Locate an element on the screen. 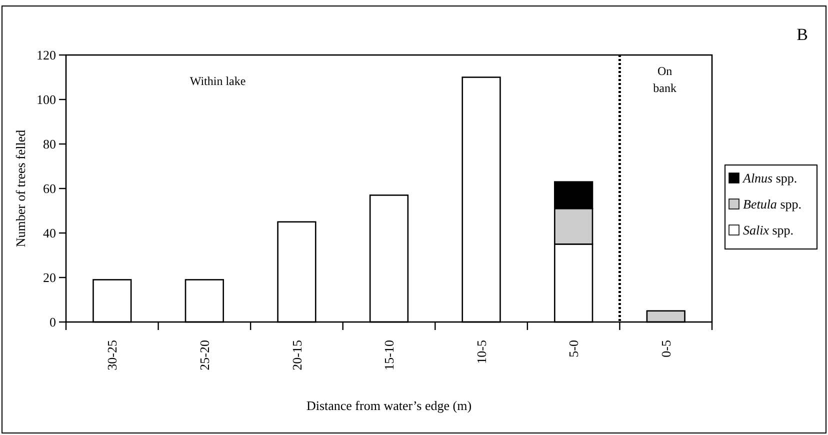 This screenshot has height=435, width=828. y-tick-label: 80 is located at coordinates (49, 144).